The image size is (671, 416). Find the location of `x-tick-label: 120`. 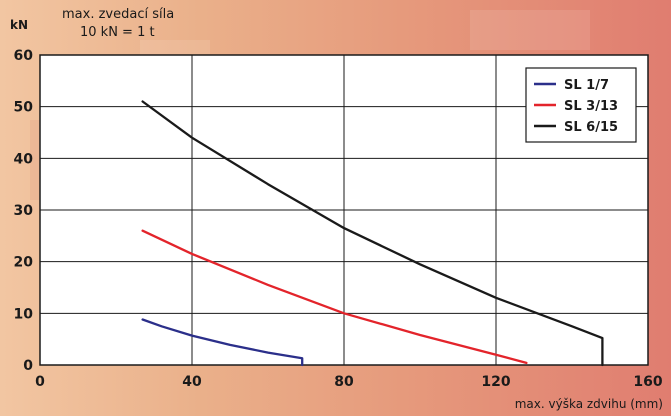

x-tick-label: 120 is located at coordinates (495, 382).